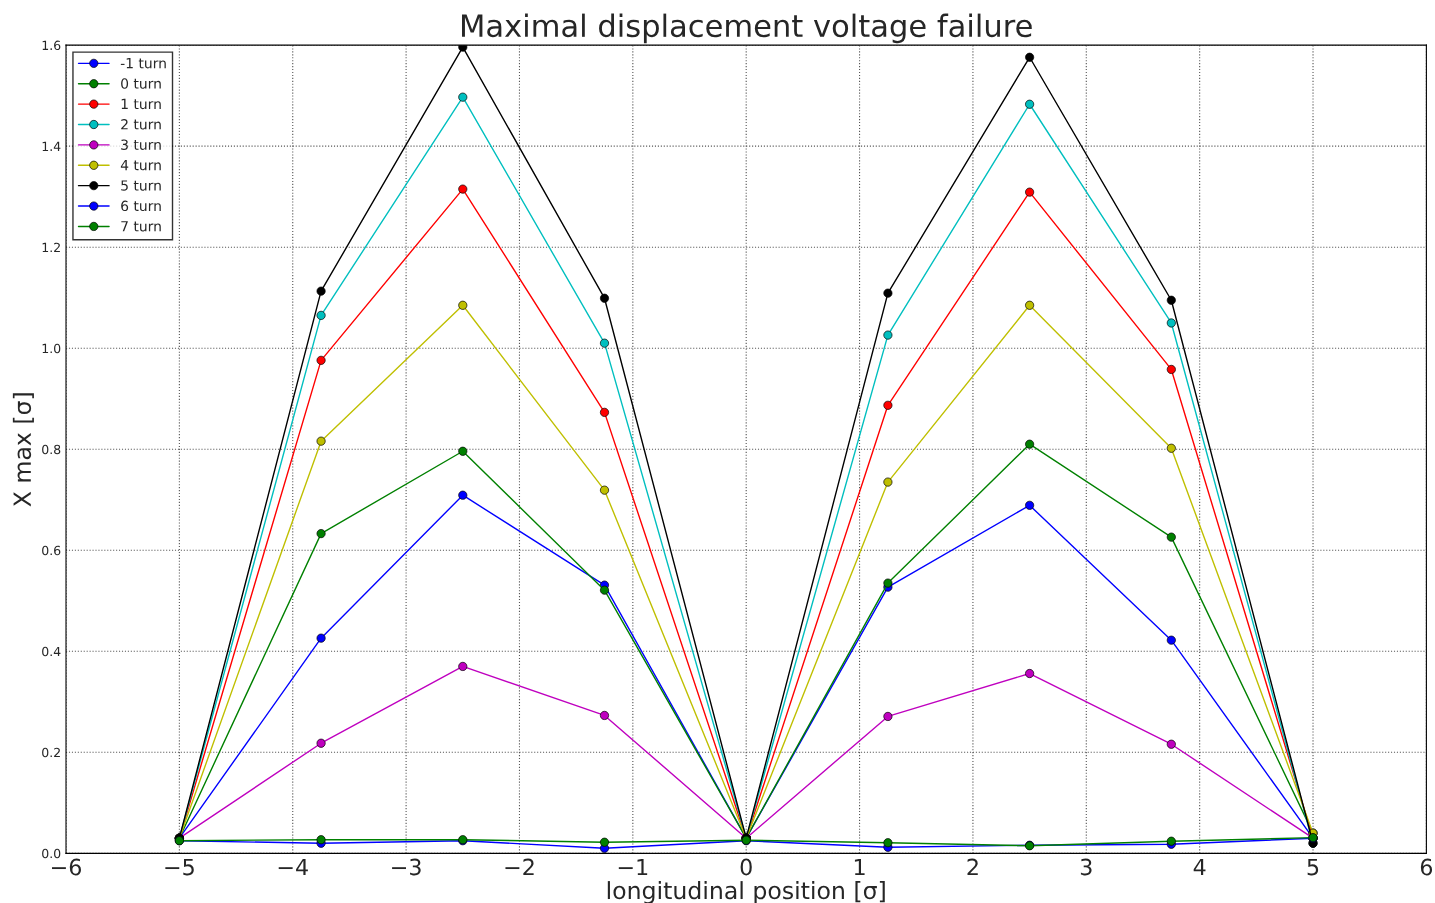 The height and width of the screenshot is (903, 1435). What do you see at coordinates (1313, 867) in the screenshot?
I see `x-tick-label: 5` at bounding box center [1313, 867].